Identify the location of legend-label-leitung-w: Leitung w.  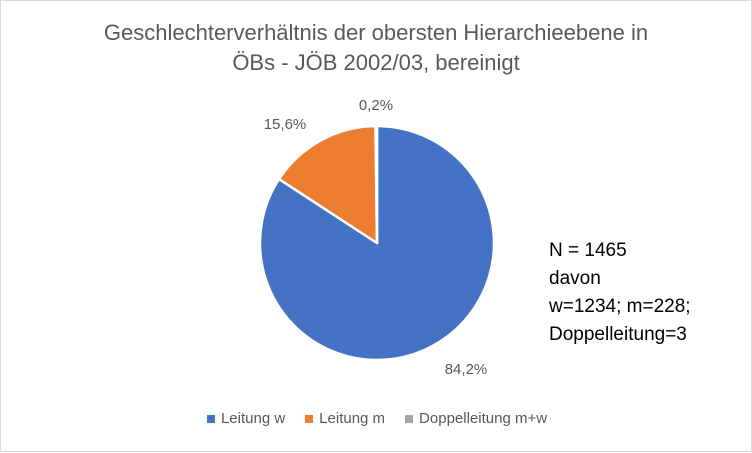
(253, 418).